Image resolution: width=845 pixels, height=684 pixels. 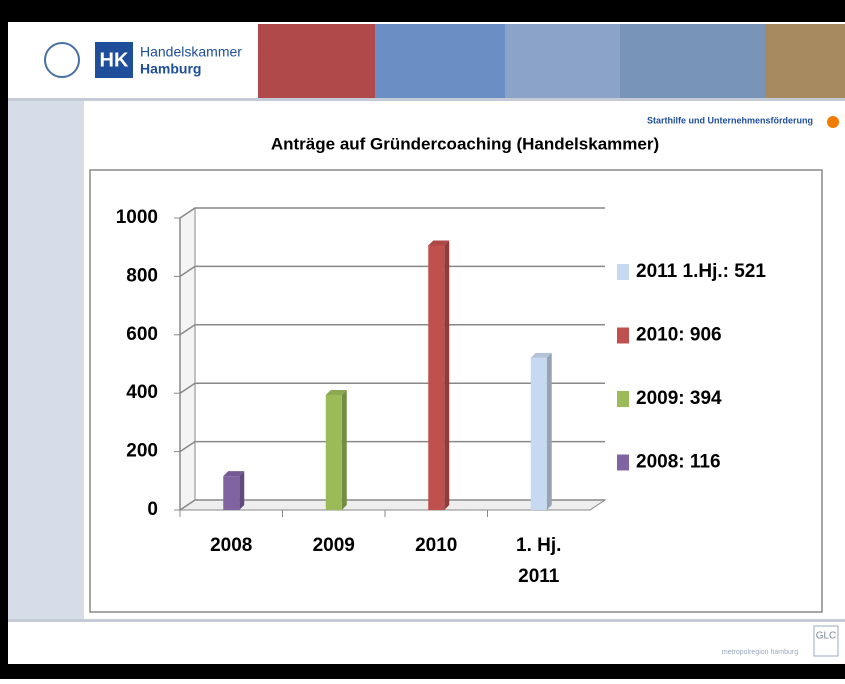 What do you see at coordinates (142, 334) in the screenshot?
I see `y-tick-label: 600` at bounding box center [142, 334].